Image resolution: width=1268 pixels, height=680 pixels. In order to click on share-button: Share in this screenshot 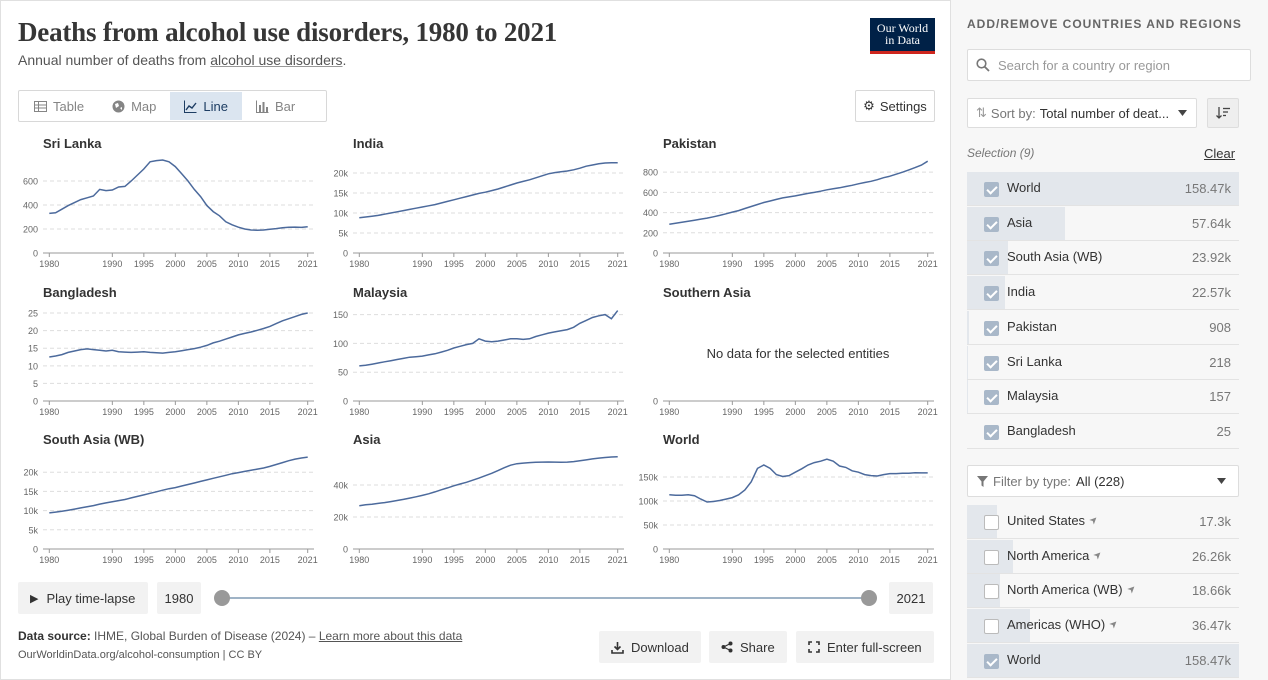, I will do `click(748, 647)`.